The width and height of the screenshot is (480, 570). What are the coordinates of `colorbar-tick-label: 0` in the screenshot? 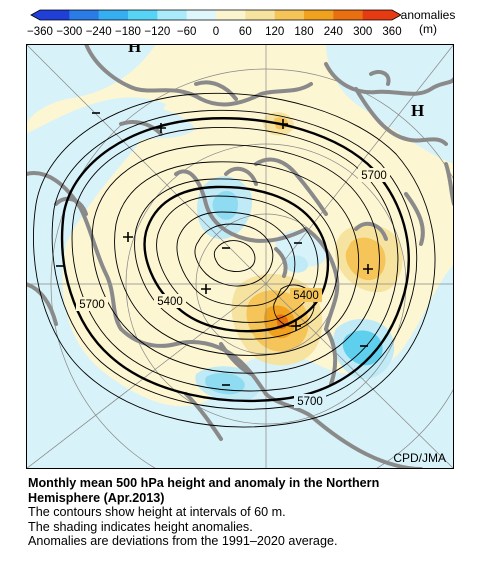 It's located at (216, 32).